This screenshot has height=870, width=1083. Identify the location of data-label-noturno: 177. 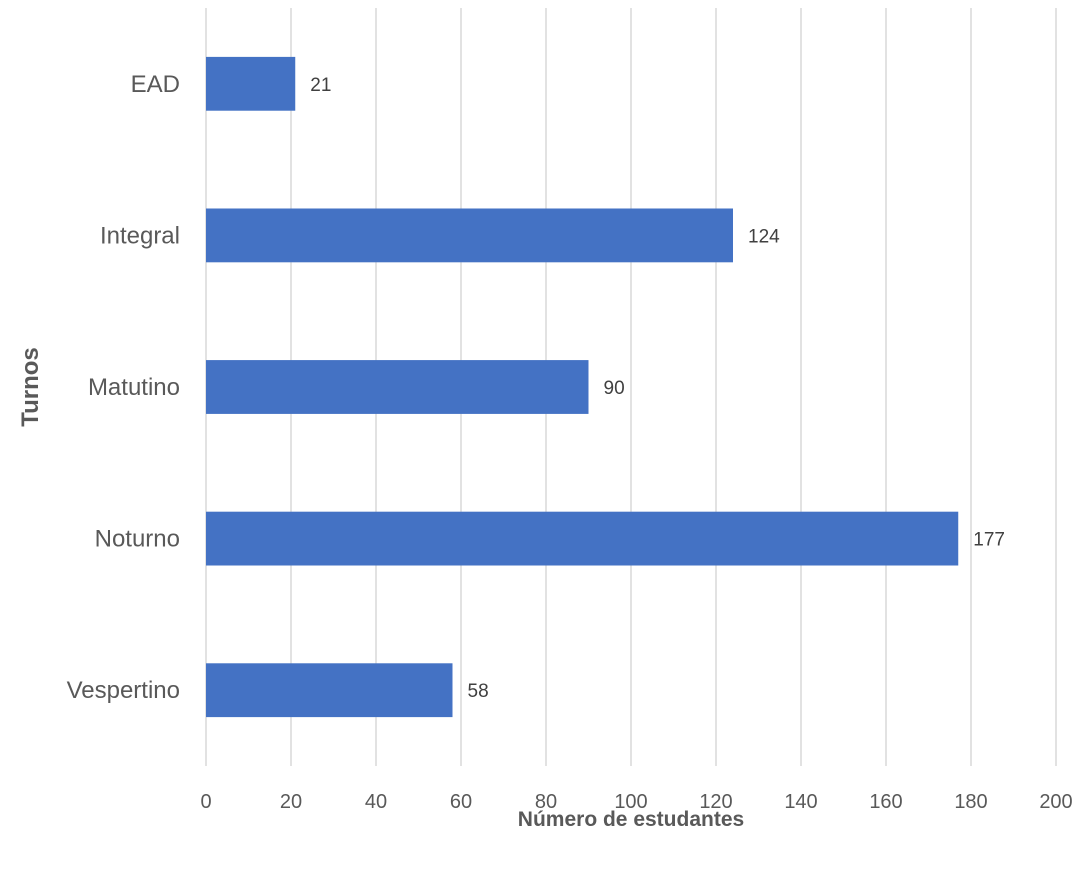
(989, 540).